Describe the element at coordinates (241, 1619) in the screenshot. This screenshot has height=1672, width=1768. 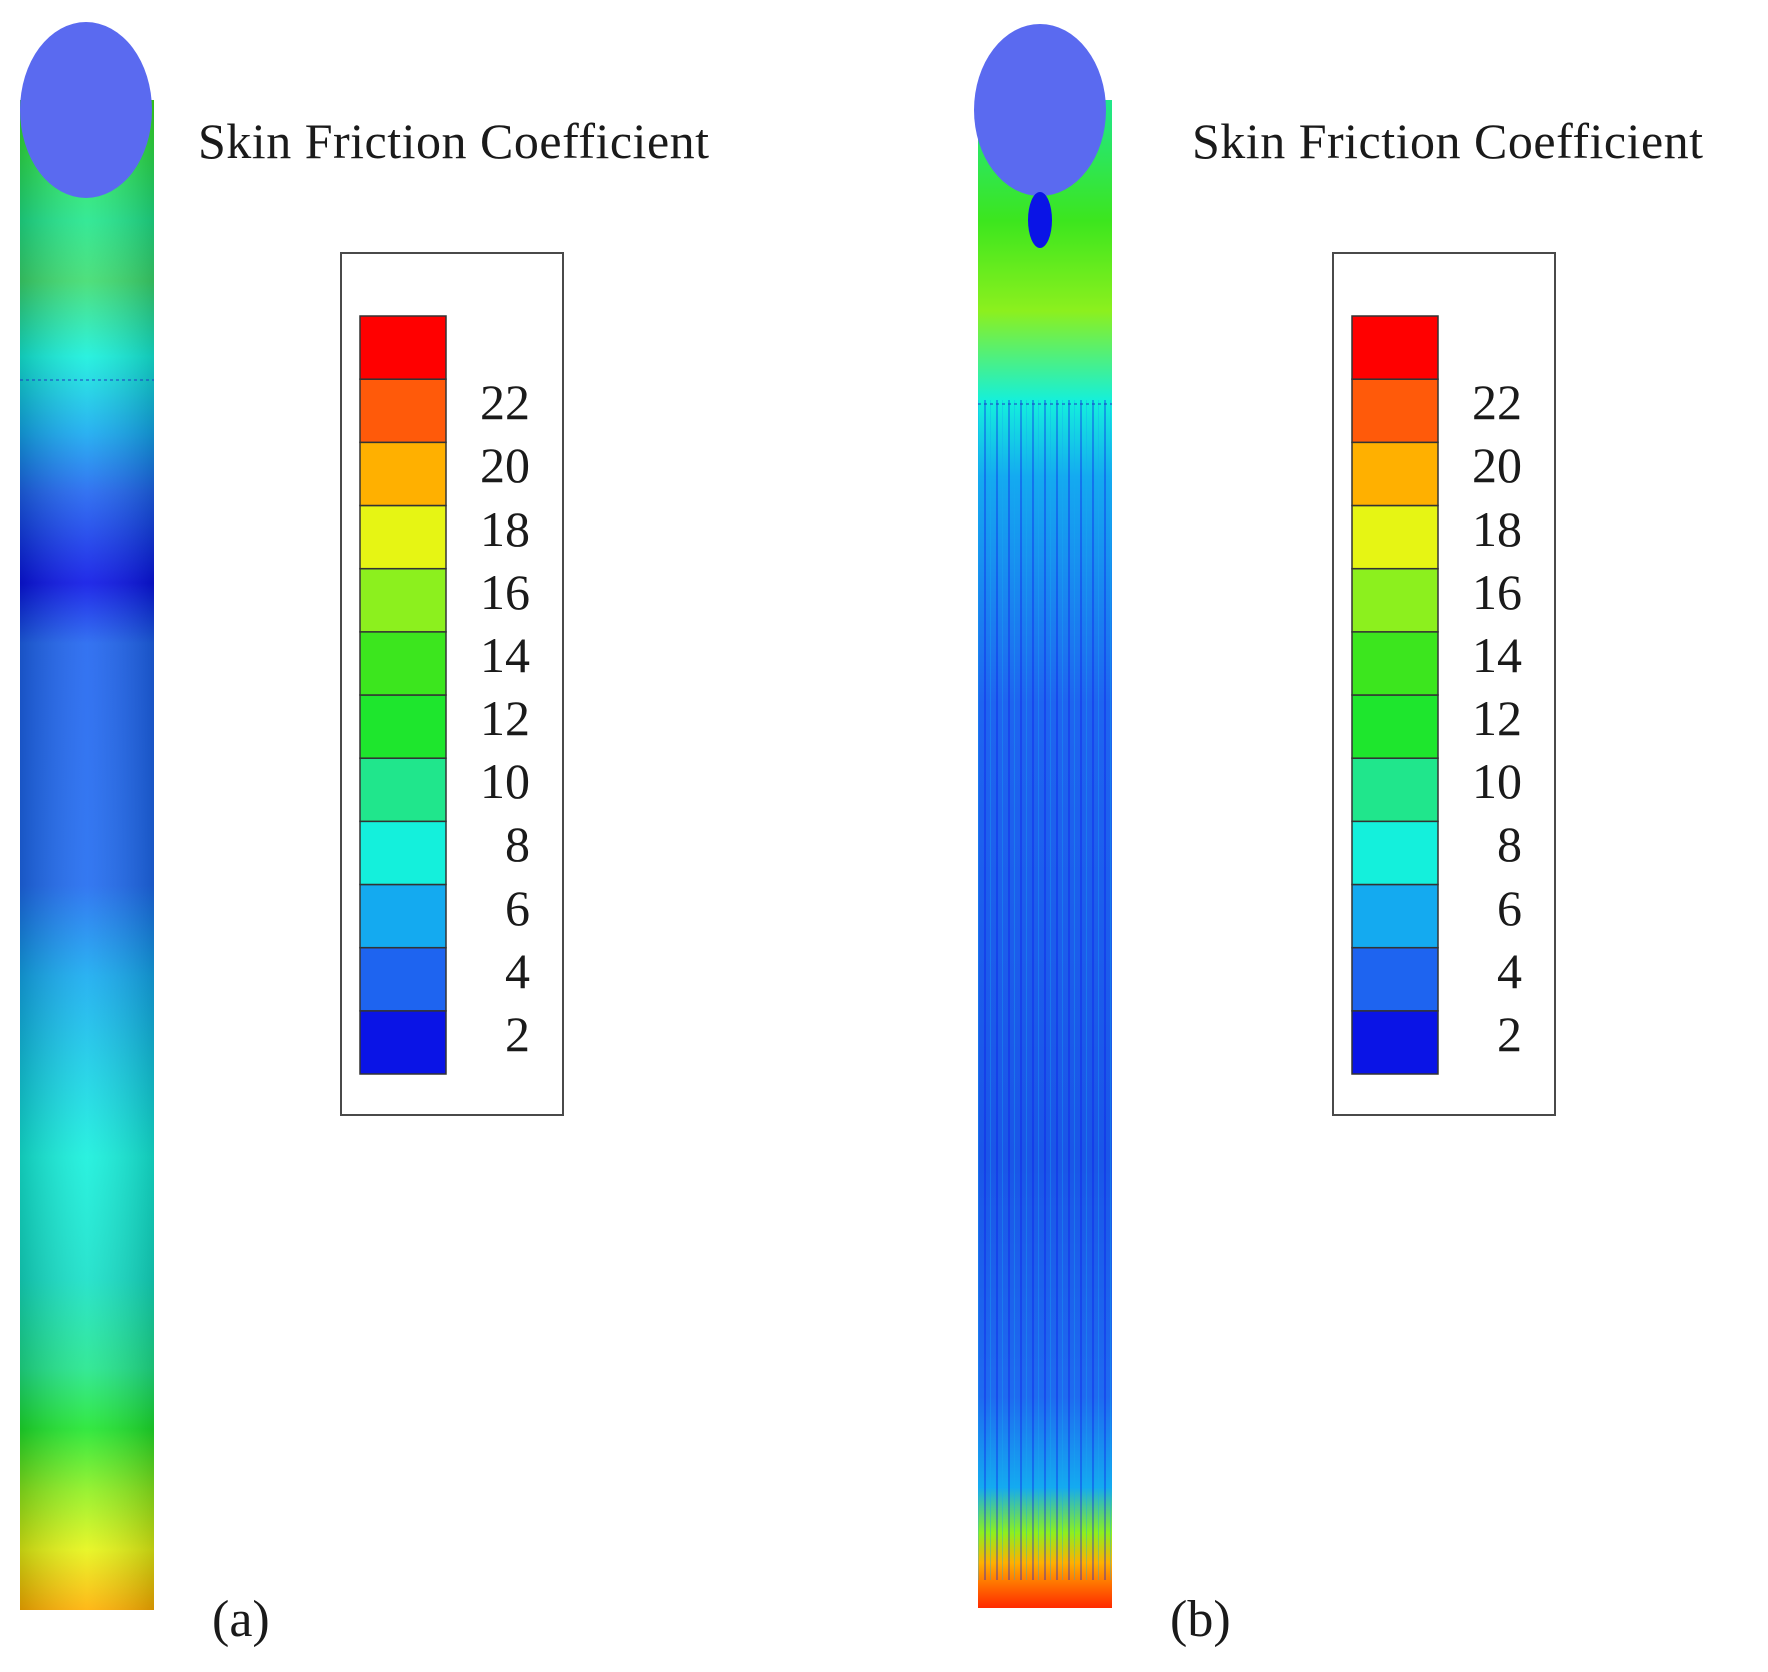
I see `label-a: (a)` at that location.